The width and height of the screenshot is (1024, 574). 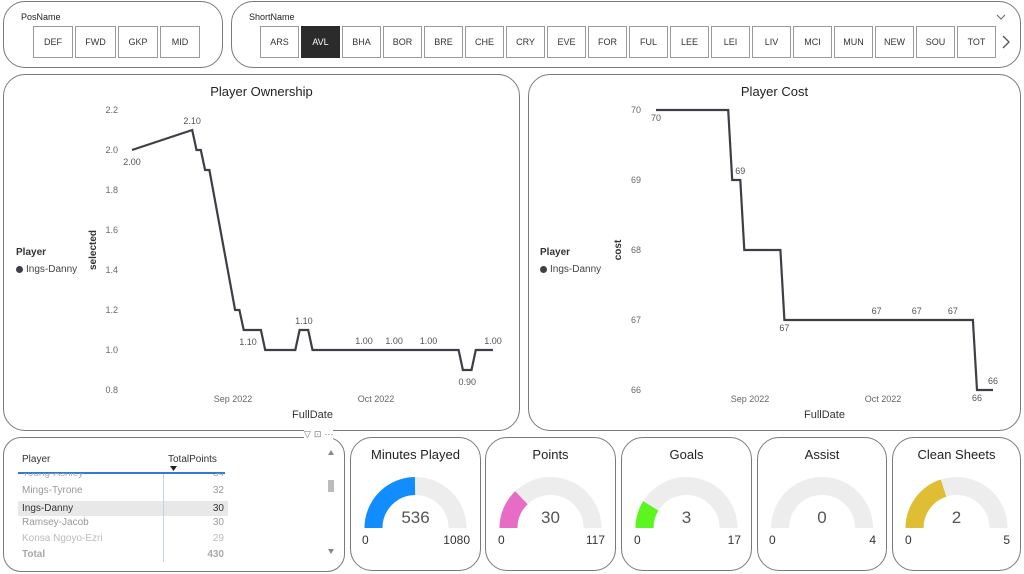 I want to click on data-label: 69, so click(x=740, y=171).